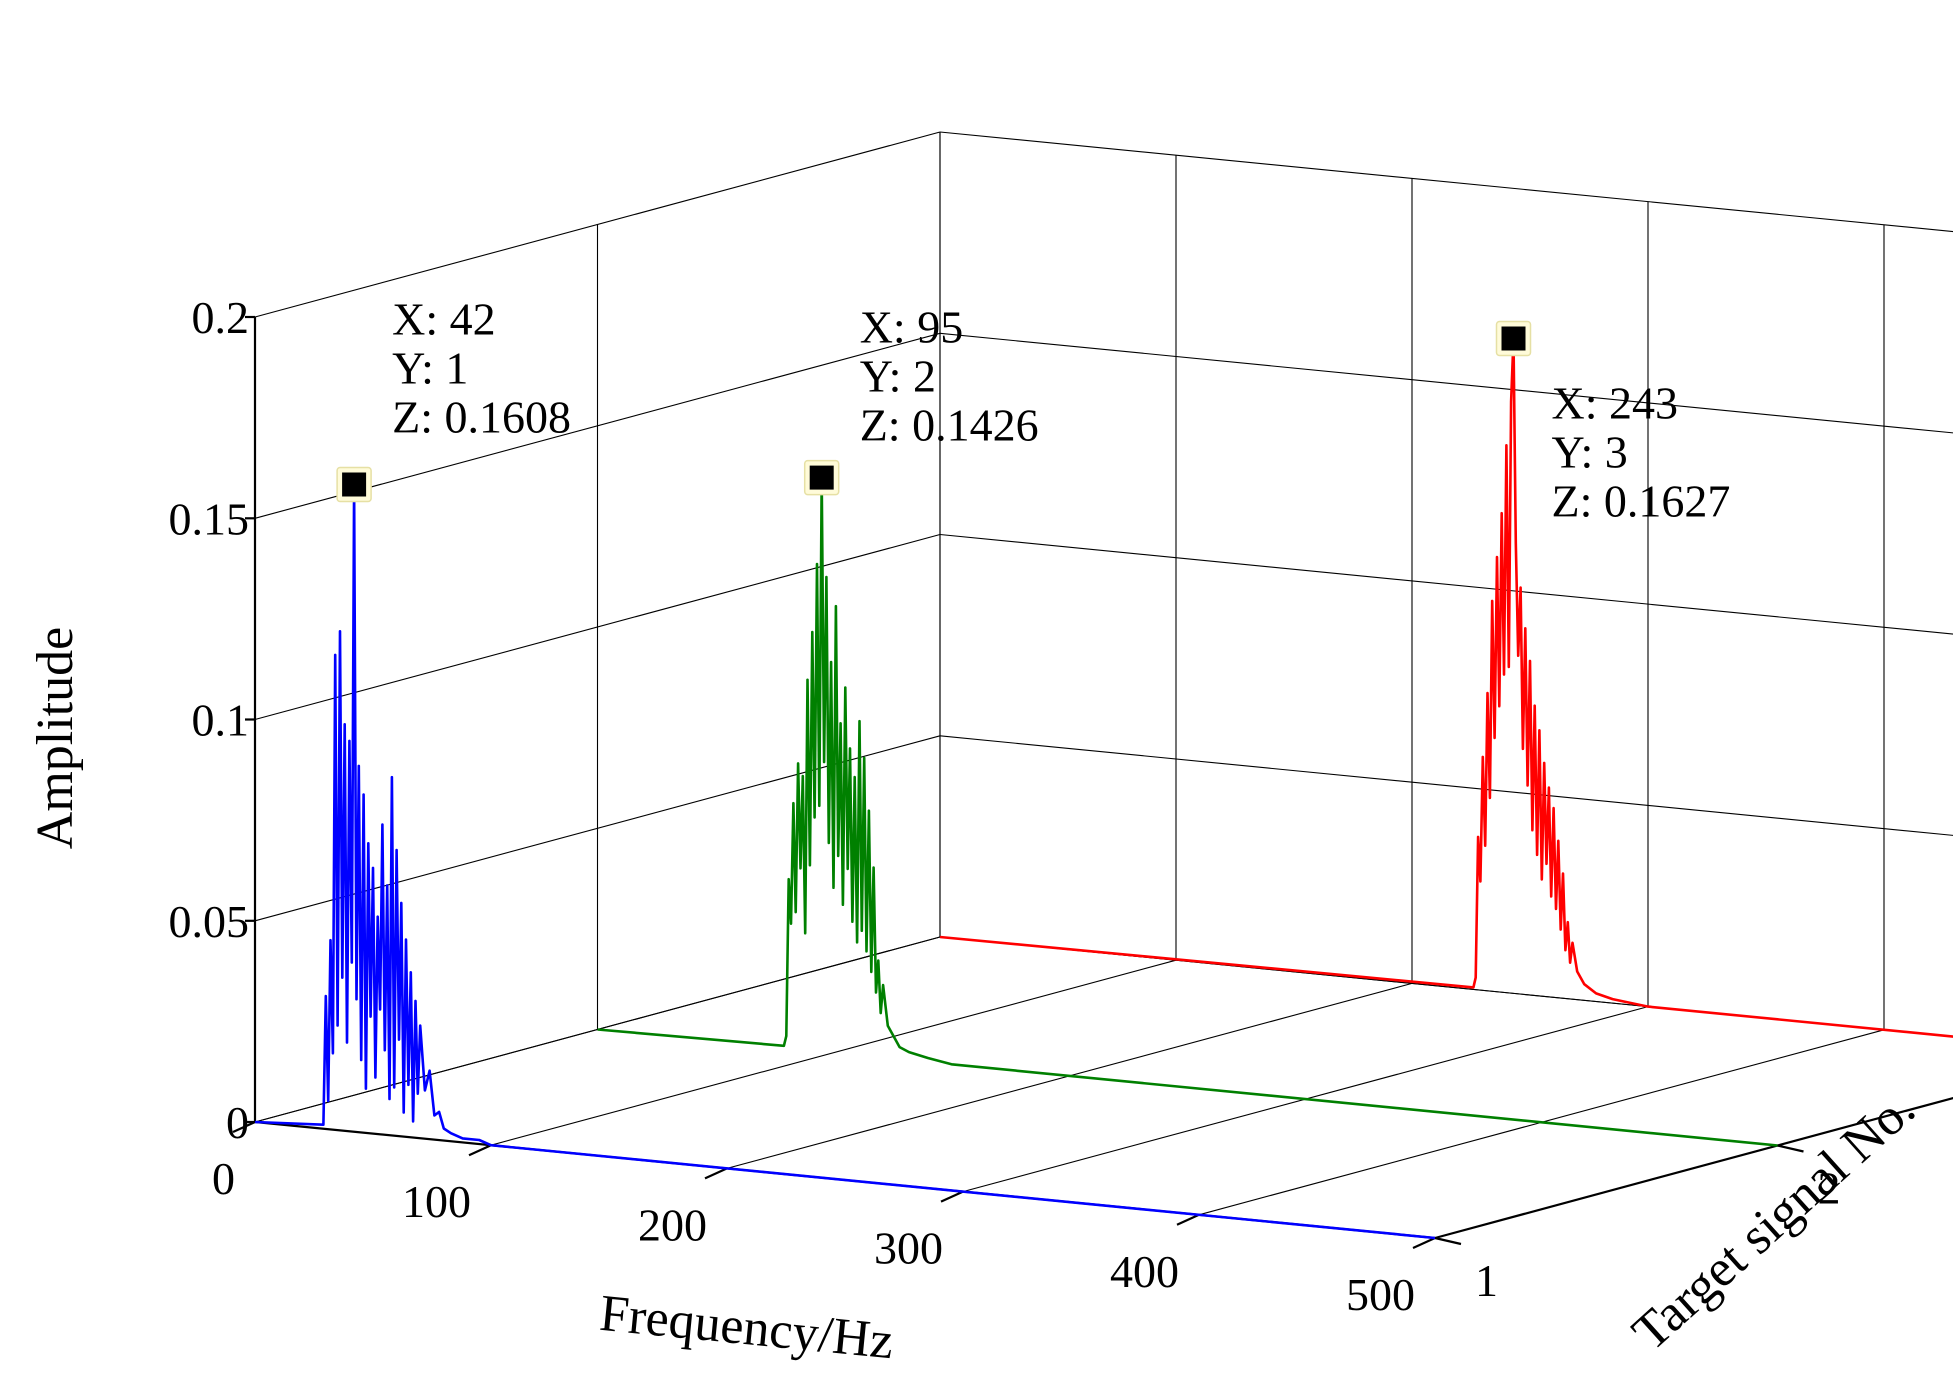 This screenshot has width=1953, height=1400. I want to click on datatip-1-x: X: 42, so click(444, 319).